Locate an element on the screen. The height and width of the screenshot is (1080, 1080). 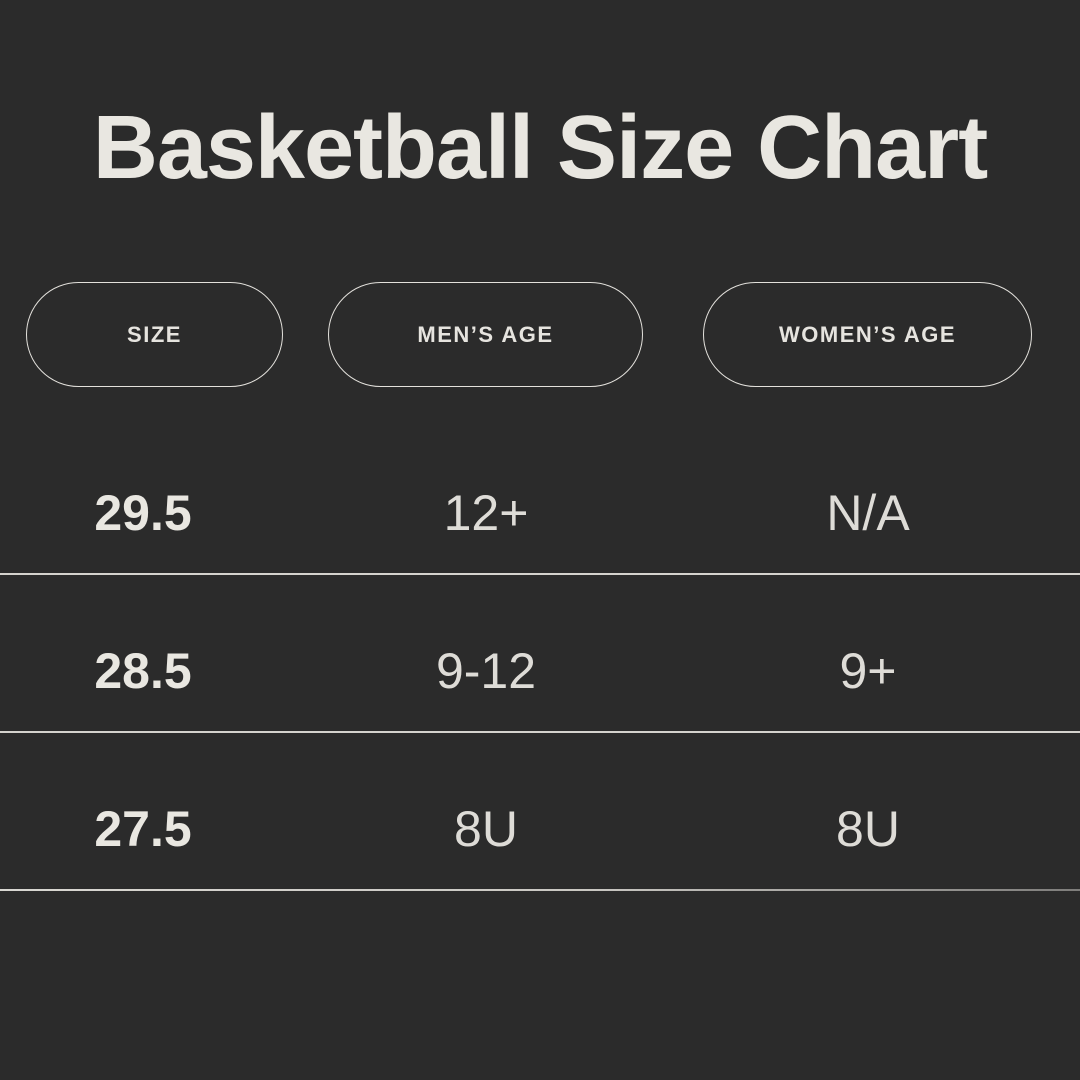
column-header-mens-age-label: MEN’S AGE is located at coordinates (485, 334).